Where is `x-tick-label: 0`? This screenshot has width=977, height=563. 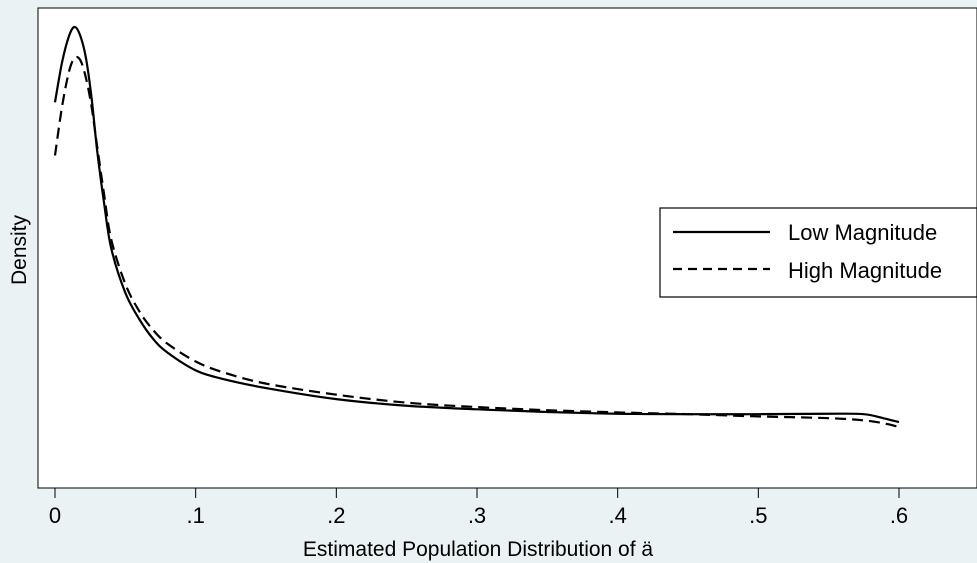
x-tick-label: 0 is located at coordinates (55, 515).